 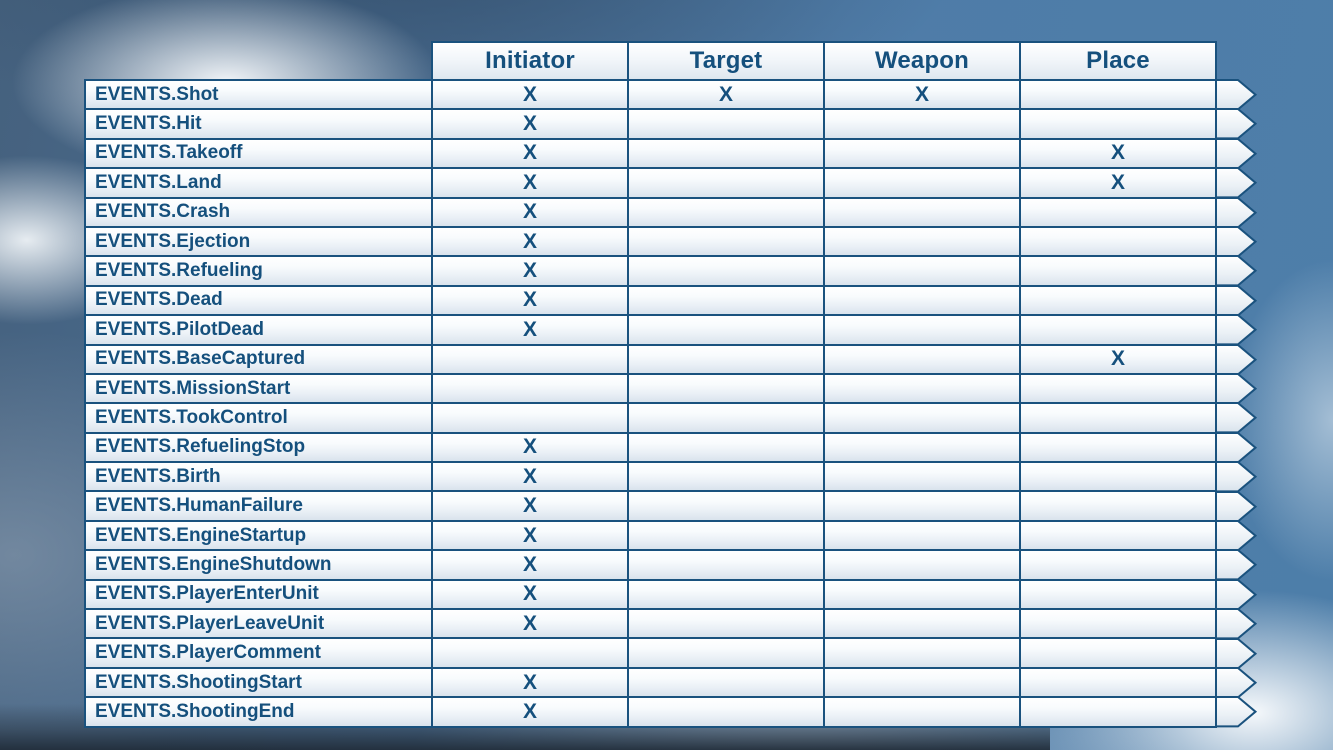 I want to click on event-label: EVENTS.Refueling, so click(x=258, y=271).